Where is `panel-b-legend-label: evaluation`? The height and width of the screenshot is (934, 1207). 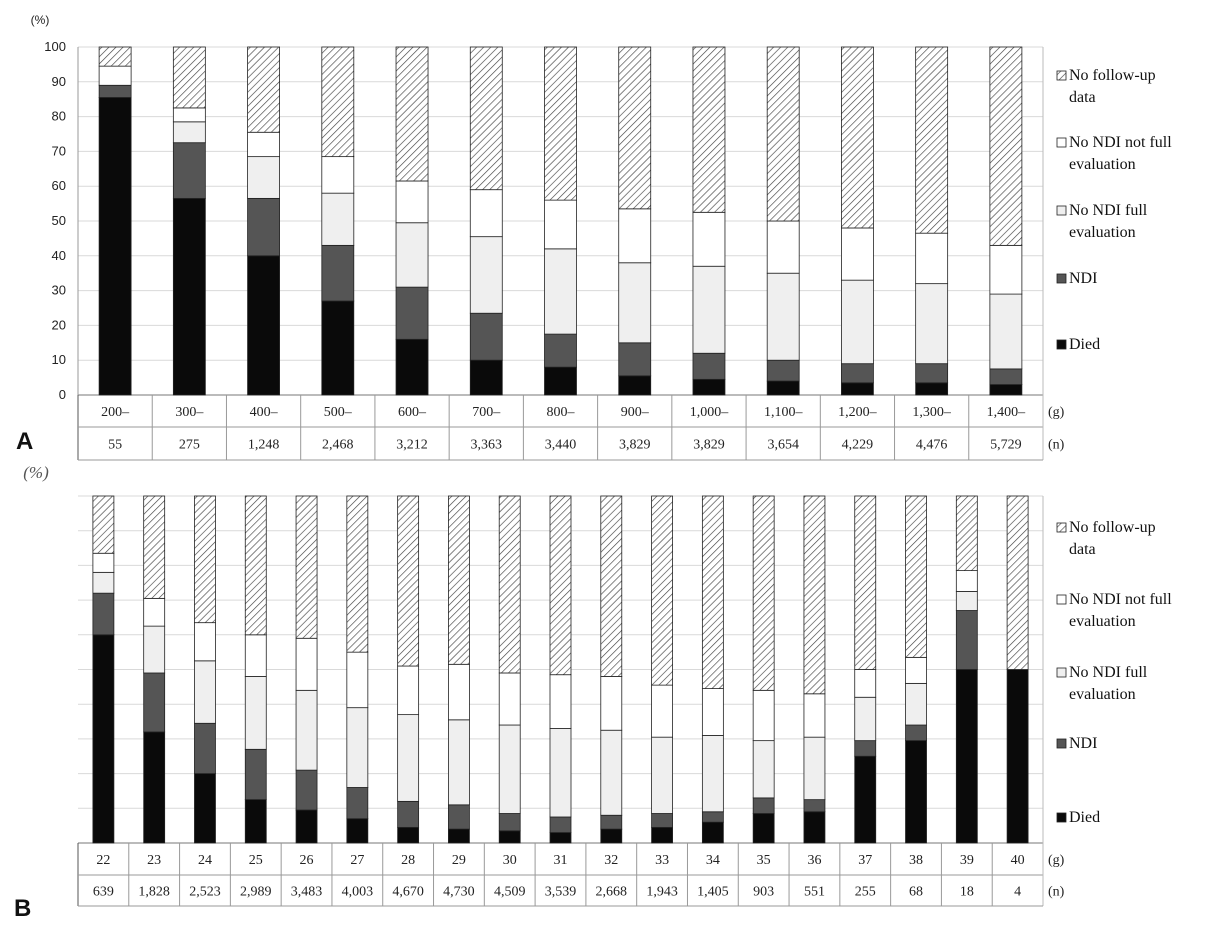
panel-b-legend-label: evaluation is located at coordinates (1102, 694).